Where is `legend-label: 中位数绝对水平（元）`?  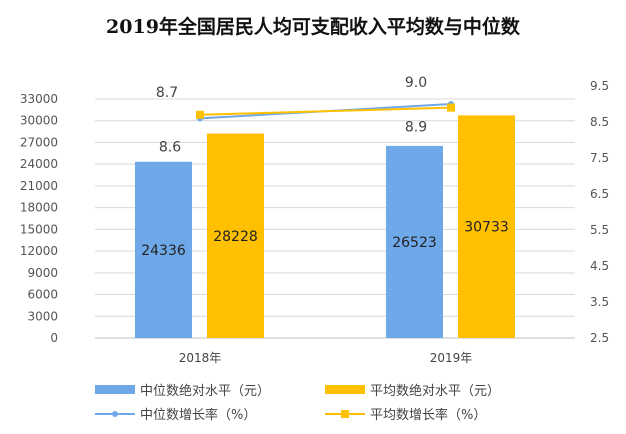
legend-label: 中位数绝对水平（元） is located at coordinates (205, 391).